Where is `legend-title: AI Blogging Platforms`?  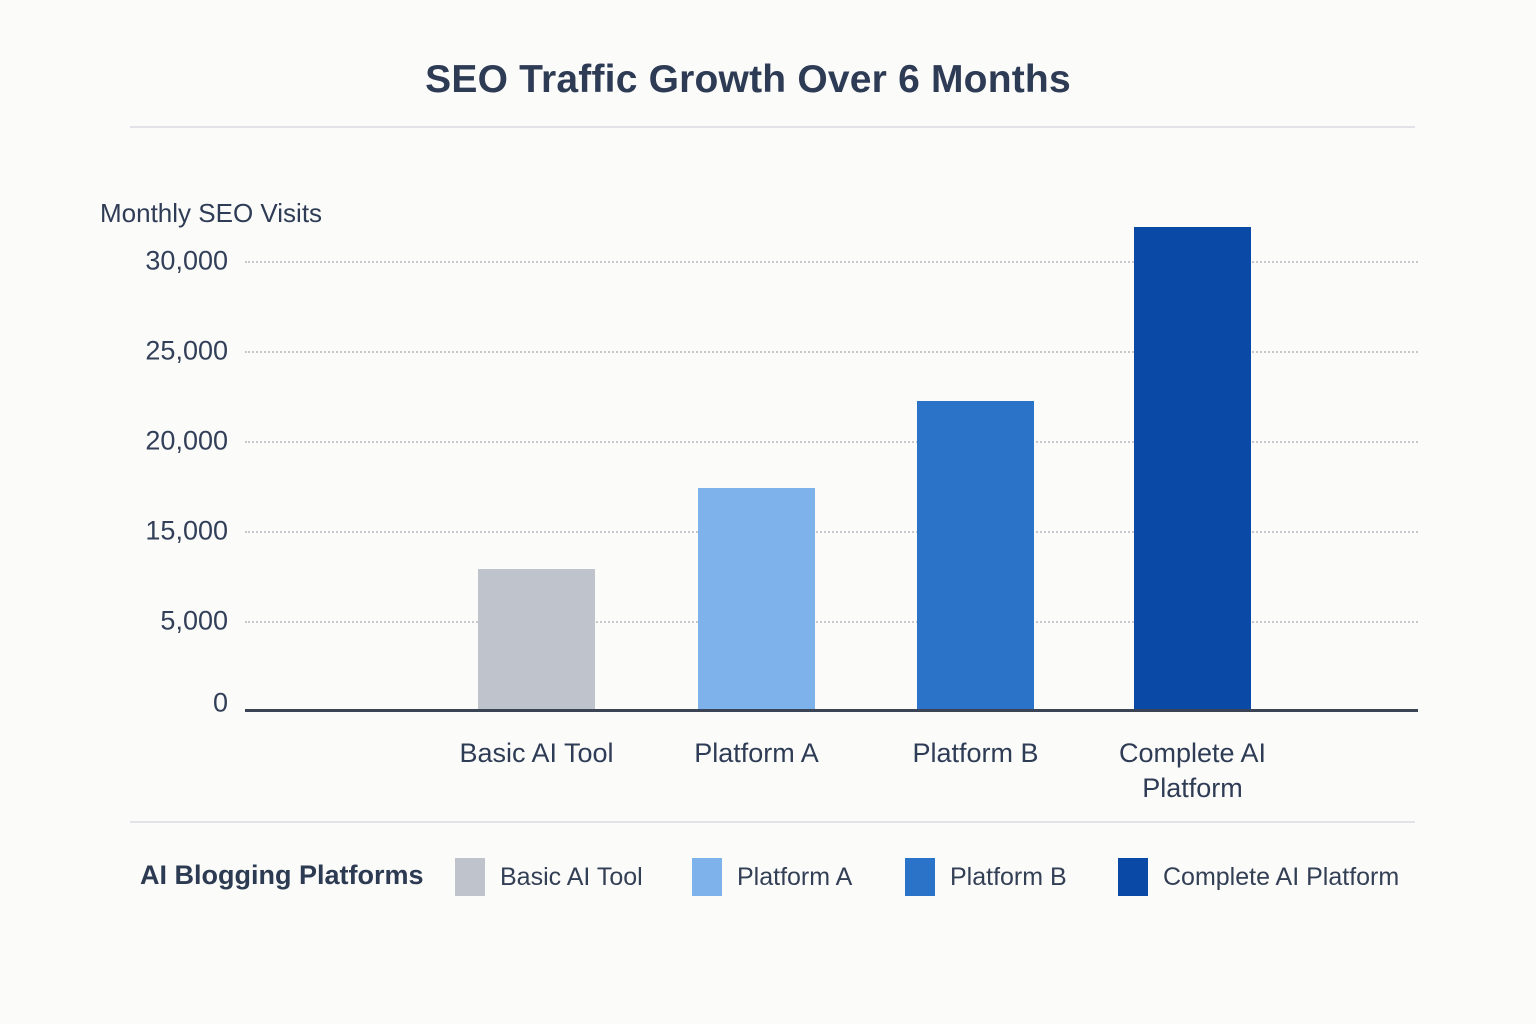
legend-title: AI Blogging Platforms is located at coordinates (282, 875).